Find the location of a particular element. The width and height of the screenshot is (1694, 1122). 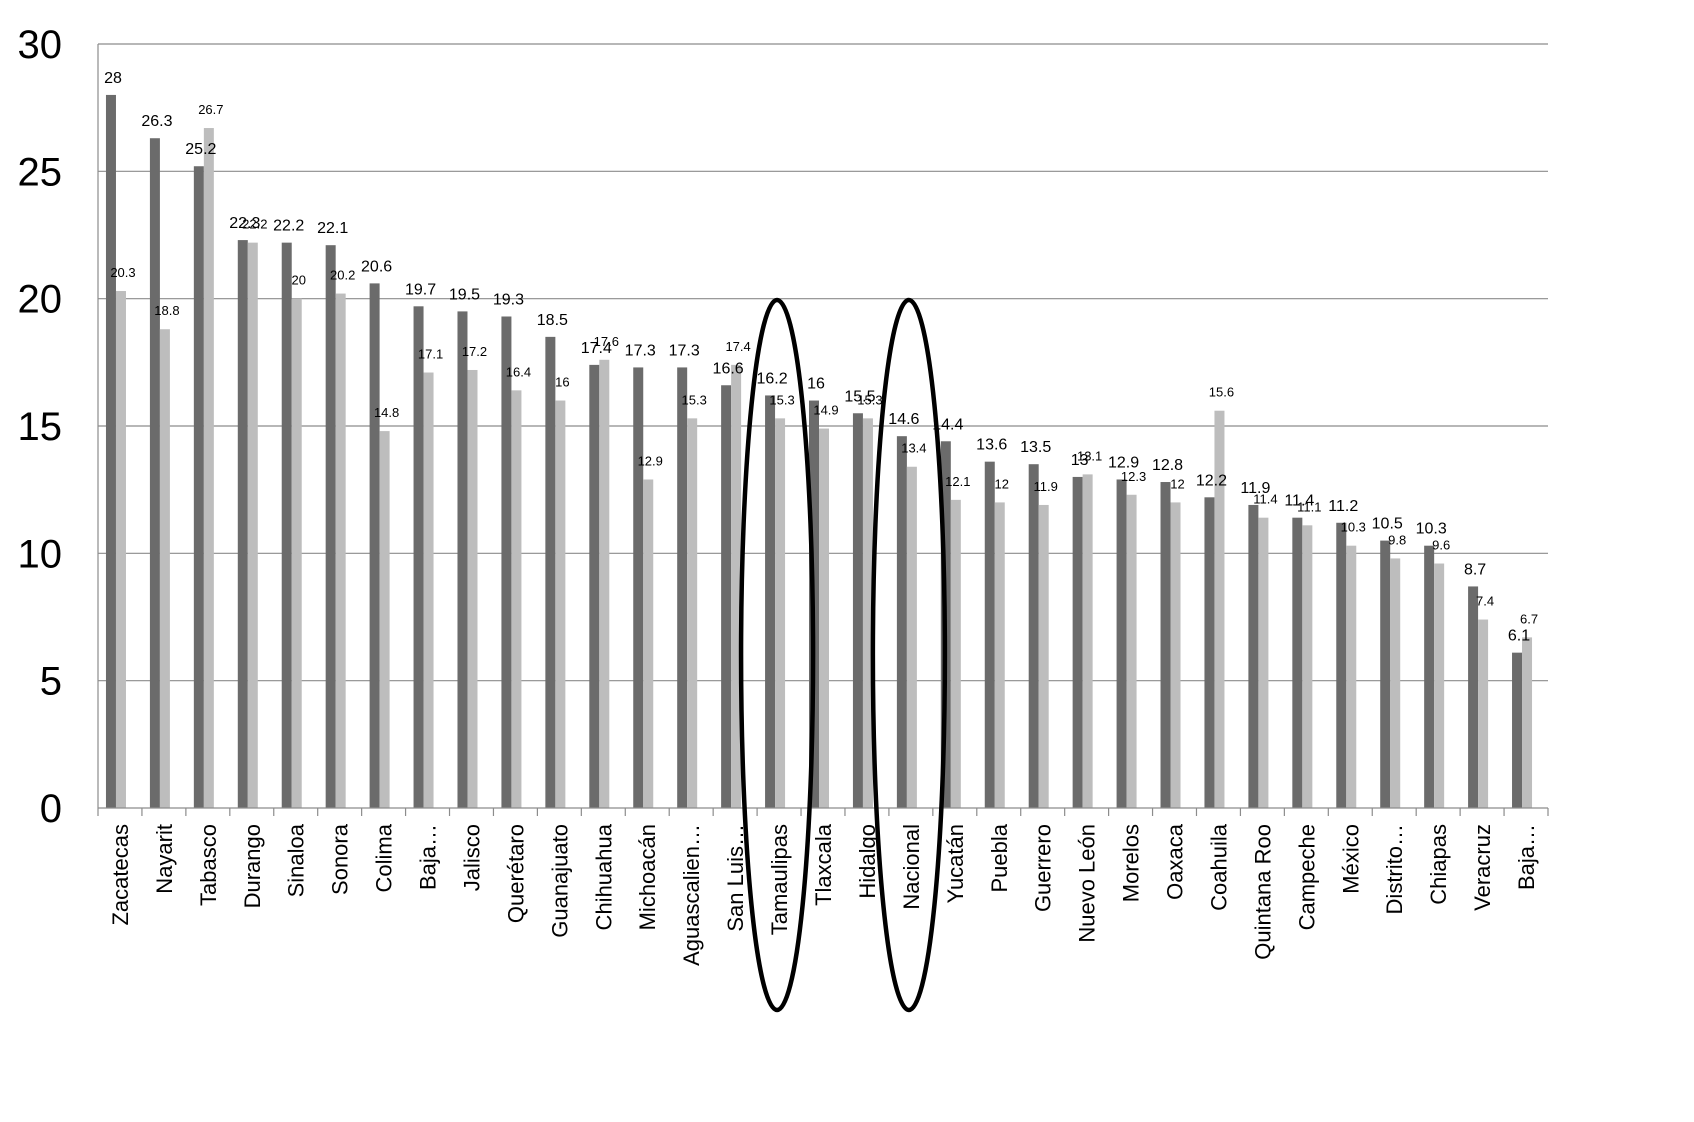

data-label-series-1: 13.6 is located at coordinates (991, 445).